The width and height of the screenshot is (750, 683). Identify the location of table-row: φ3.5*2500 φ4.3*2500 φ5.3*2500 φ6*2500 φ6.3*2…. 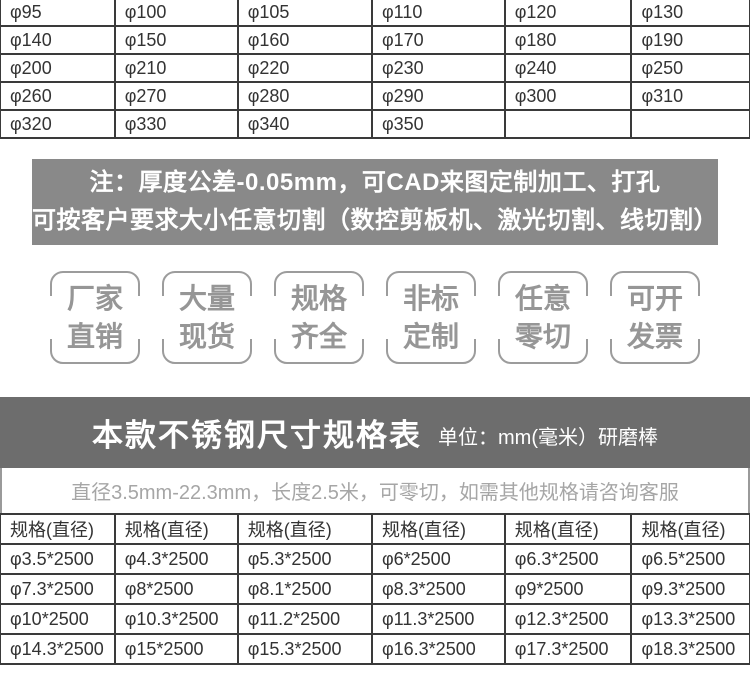
(375, 559).